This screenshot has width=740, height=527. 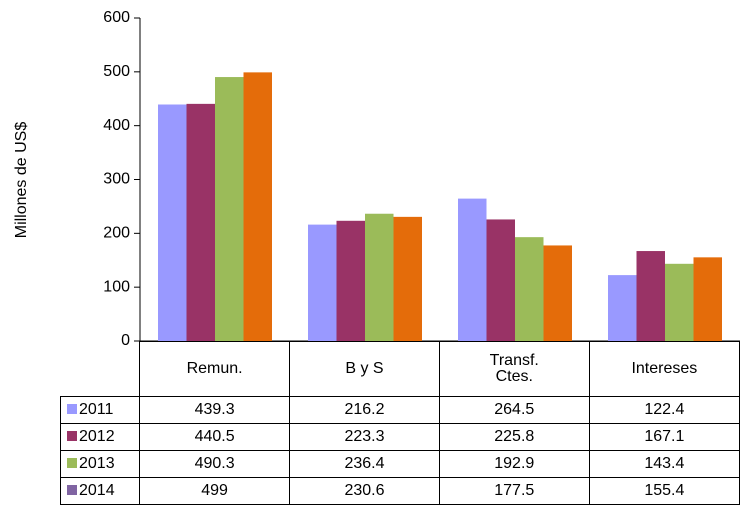 I want to click on x-tick-label: Transf. Ctes., so click(x=514, y=368).